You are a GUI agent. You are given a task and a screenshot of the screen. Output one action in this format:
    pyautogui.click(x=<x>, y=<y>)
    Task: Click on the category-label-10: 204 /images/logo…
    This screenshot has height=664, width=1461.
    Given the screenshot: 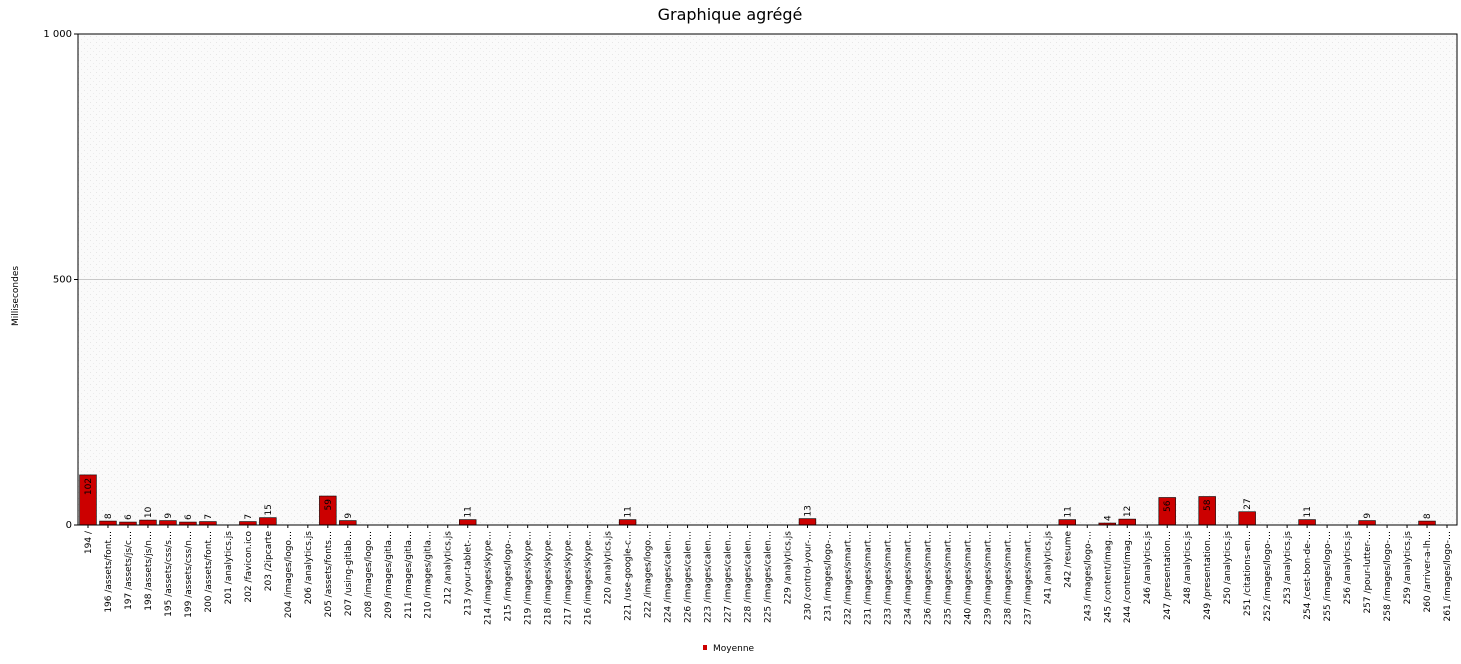 What is the action you would take?
    pyautogui.click(x=289, y=574)
    